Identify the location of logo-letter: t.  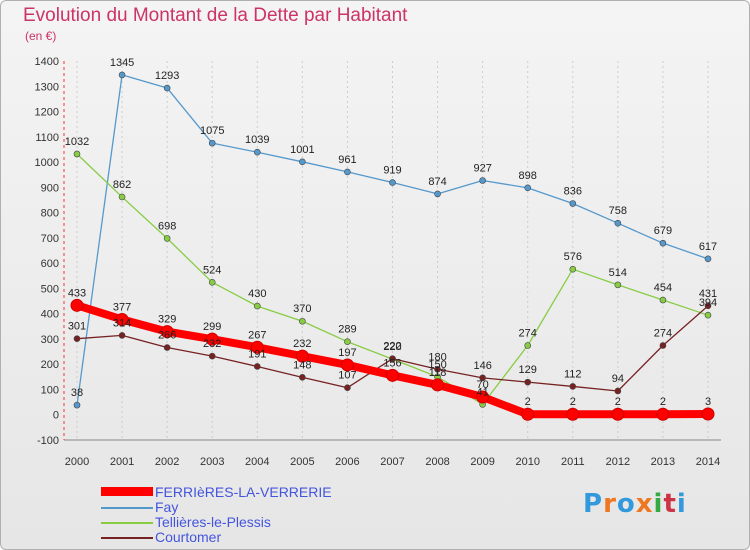
(670, 504).